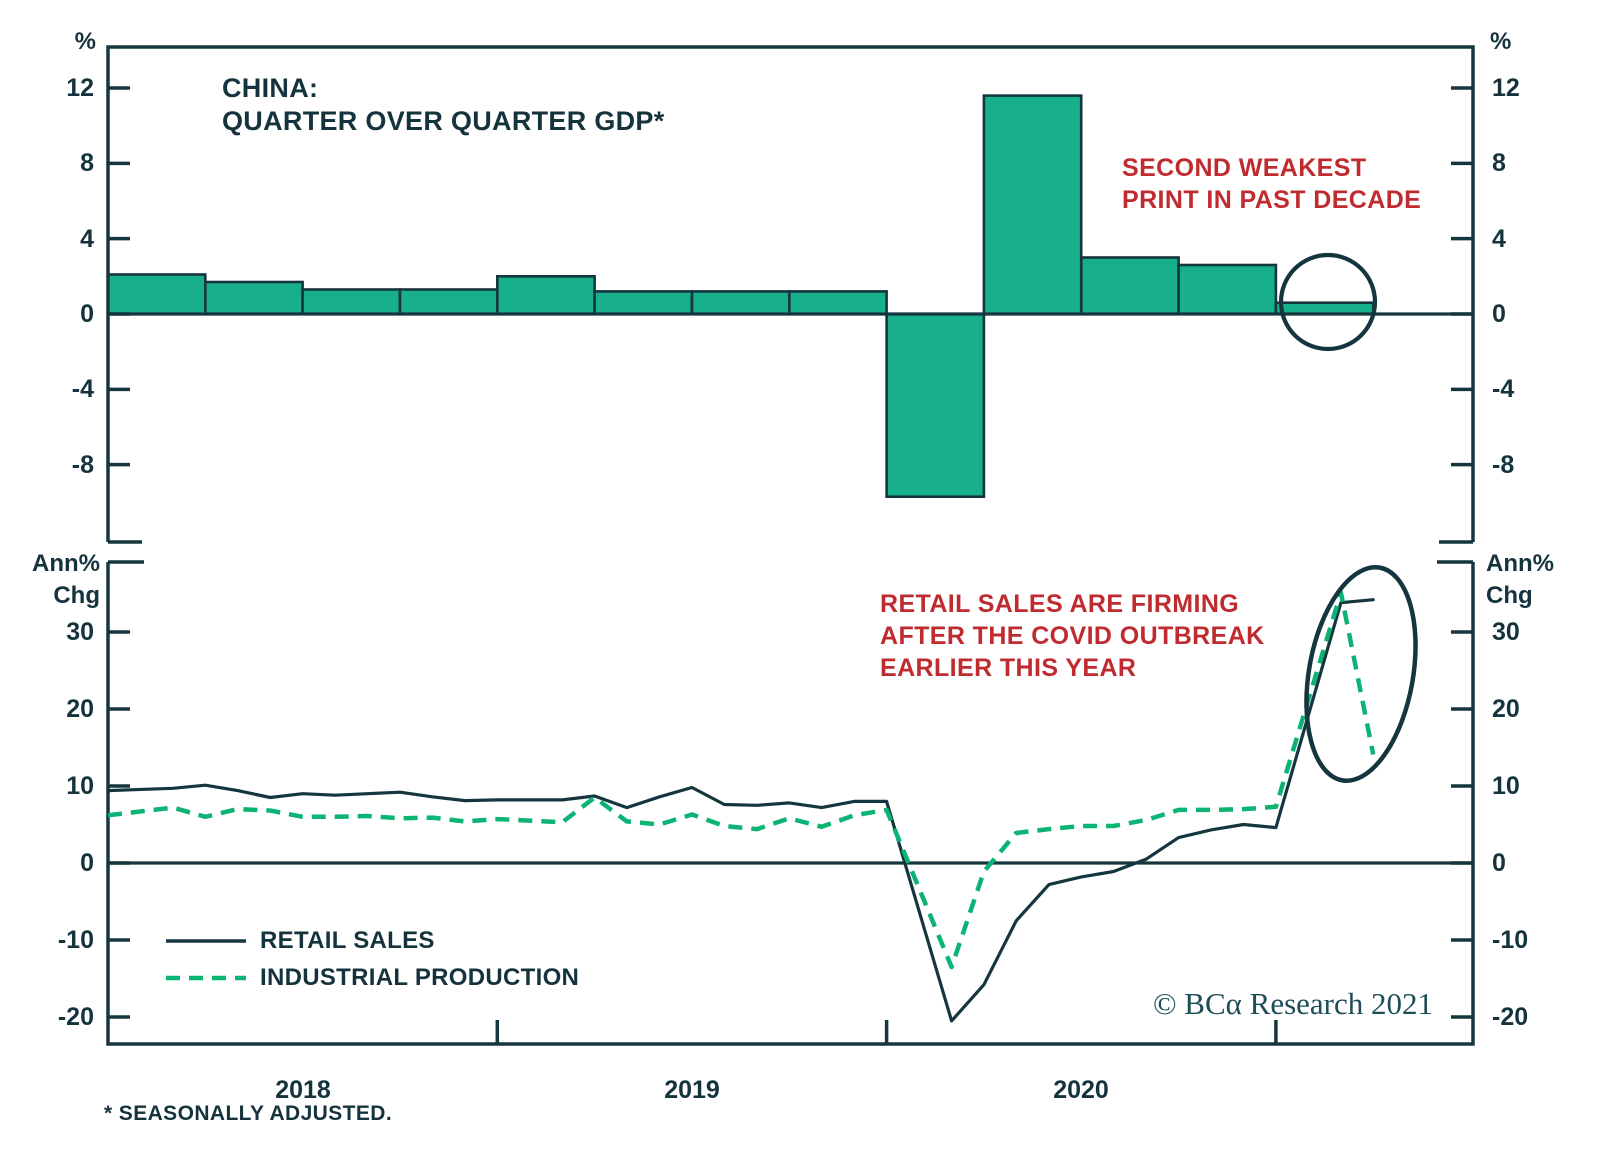 The height and width of the screenshot is (1170, 1600). What do you see at coordinates (545, 295) in the screenshot?
I see `gdp-bar-2019-q1` at bounding box center [545, 295].